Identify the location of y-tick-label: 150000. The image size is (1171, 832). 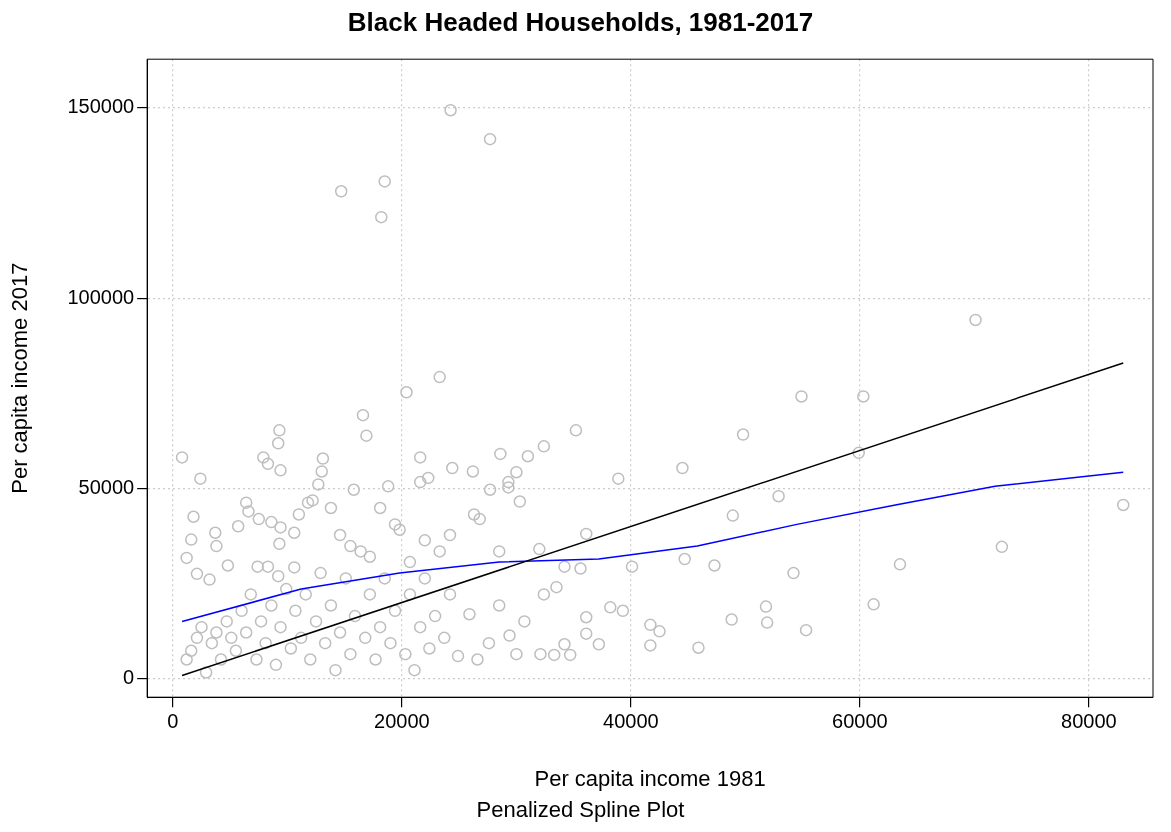
(101, 106).